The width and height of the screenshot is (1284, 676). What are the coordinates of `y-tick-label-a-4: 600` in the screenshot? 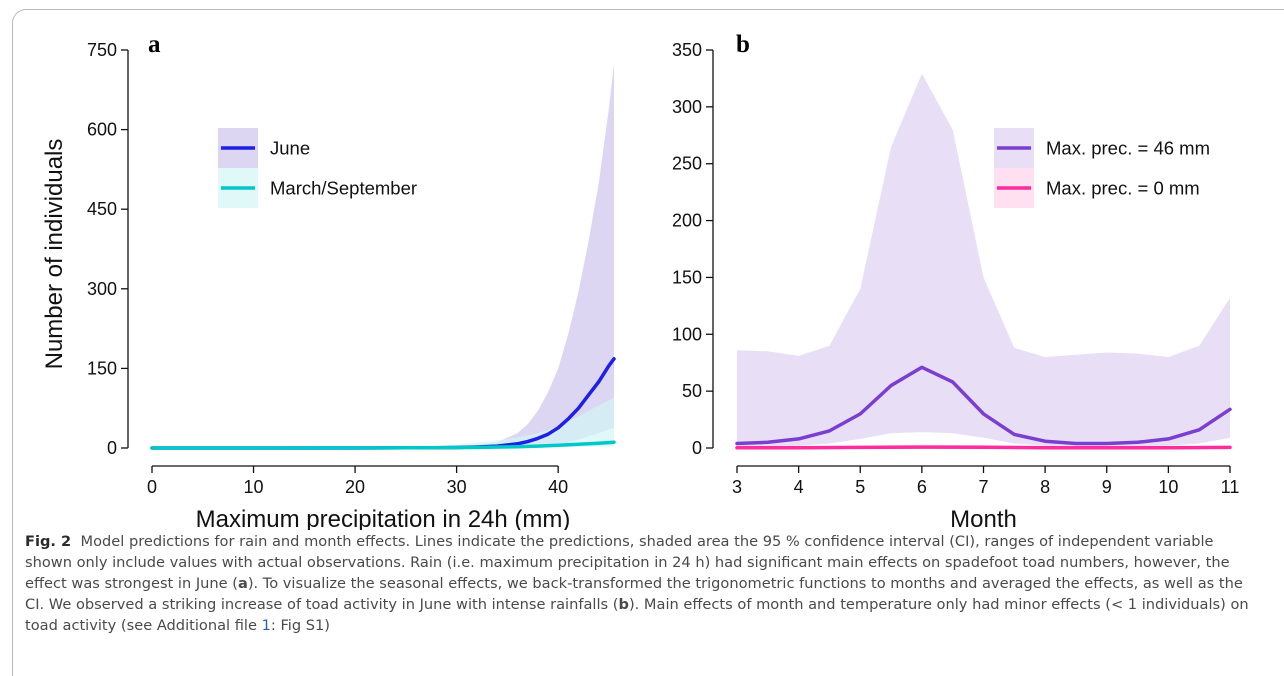 It's located at (102, 130).